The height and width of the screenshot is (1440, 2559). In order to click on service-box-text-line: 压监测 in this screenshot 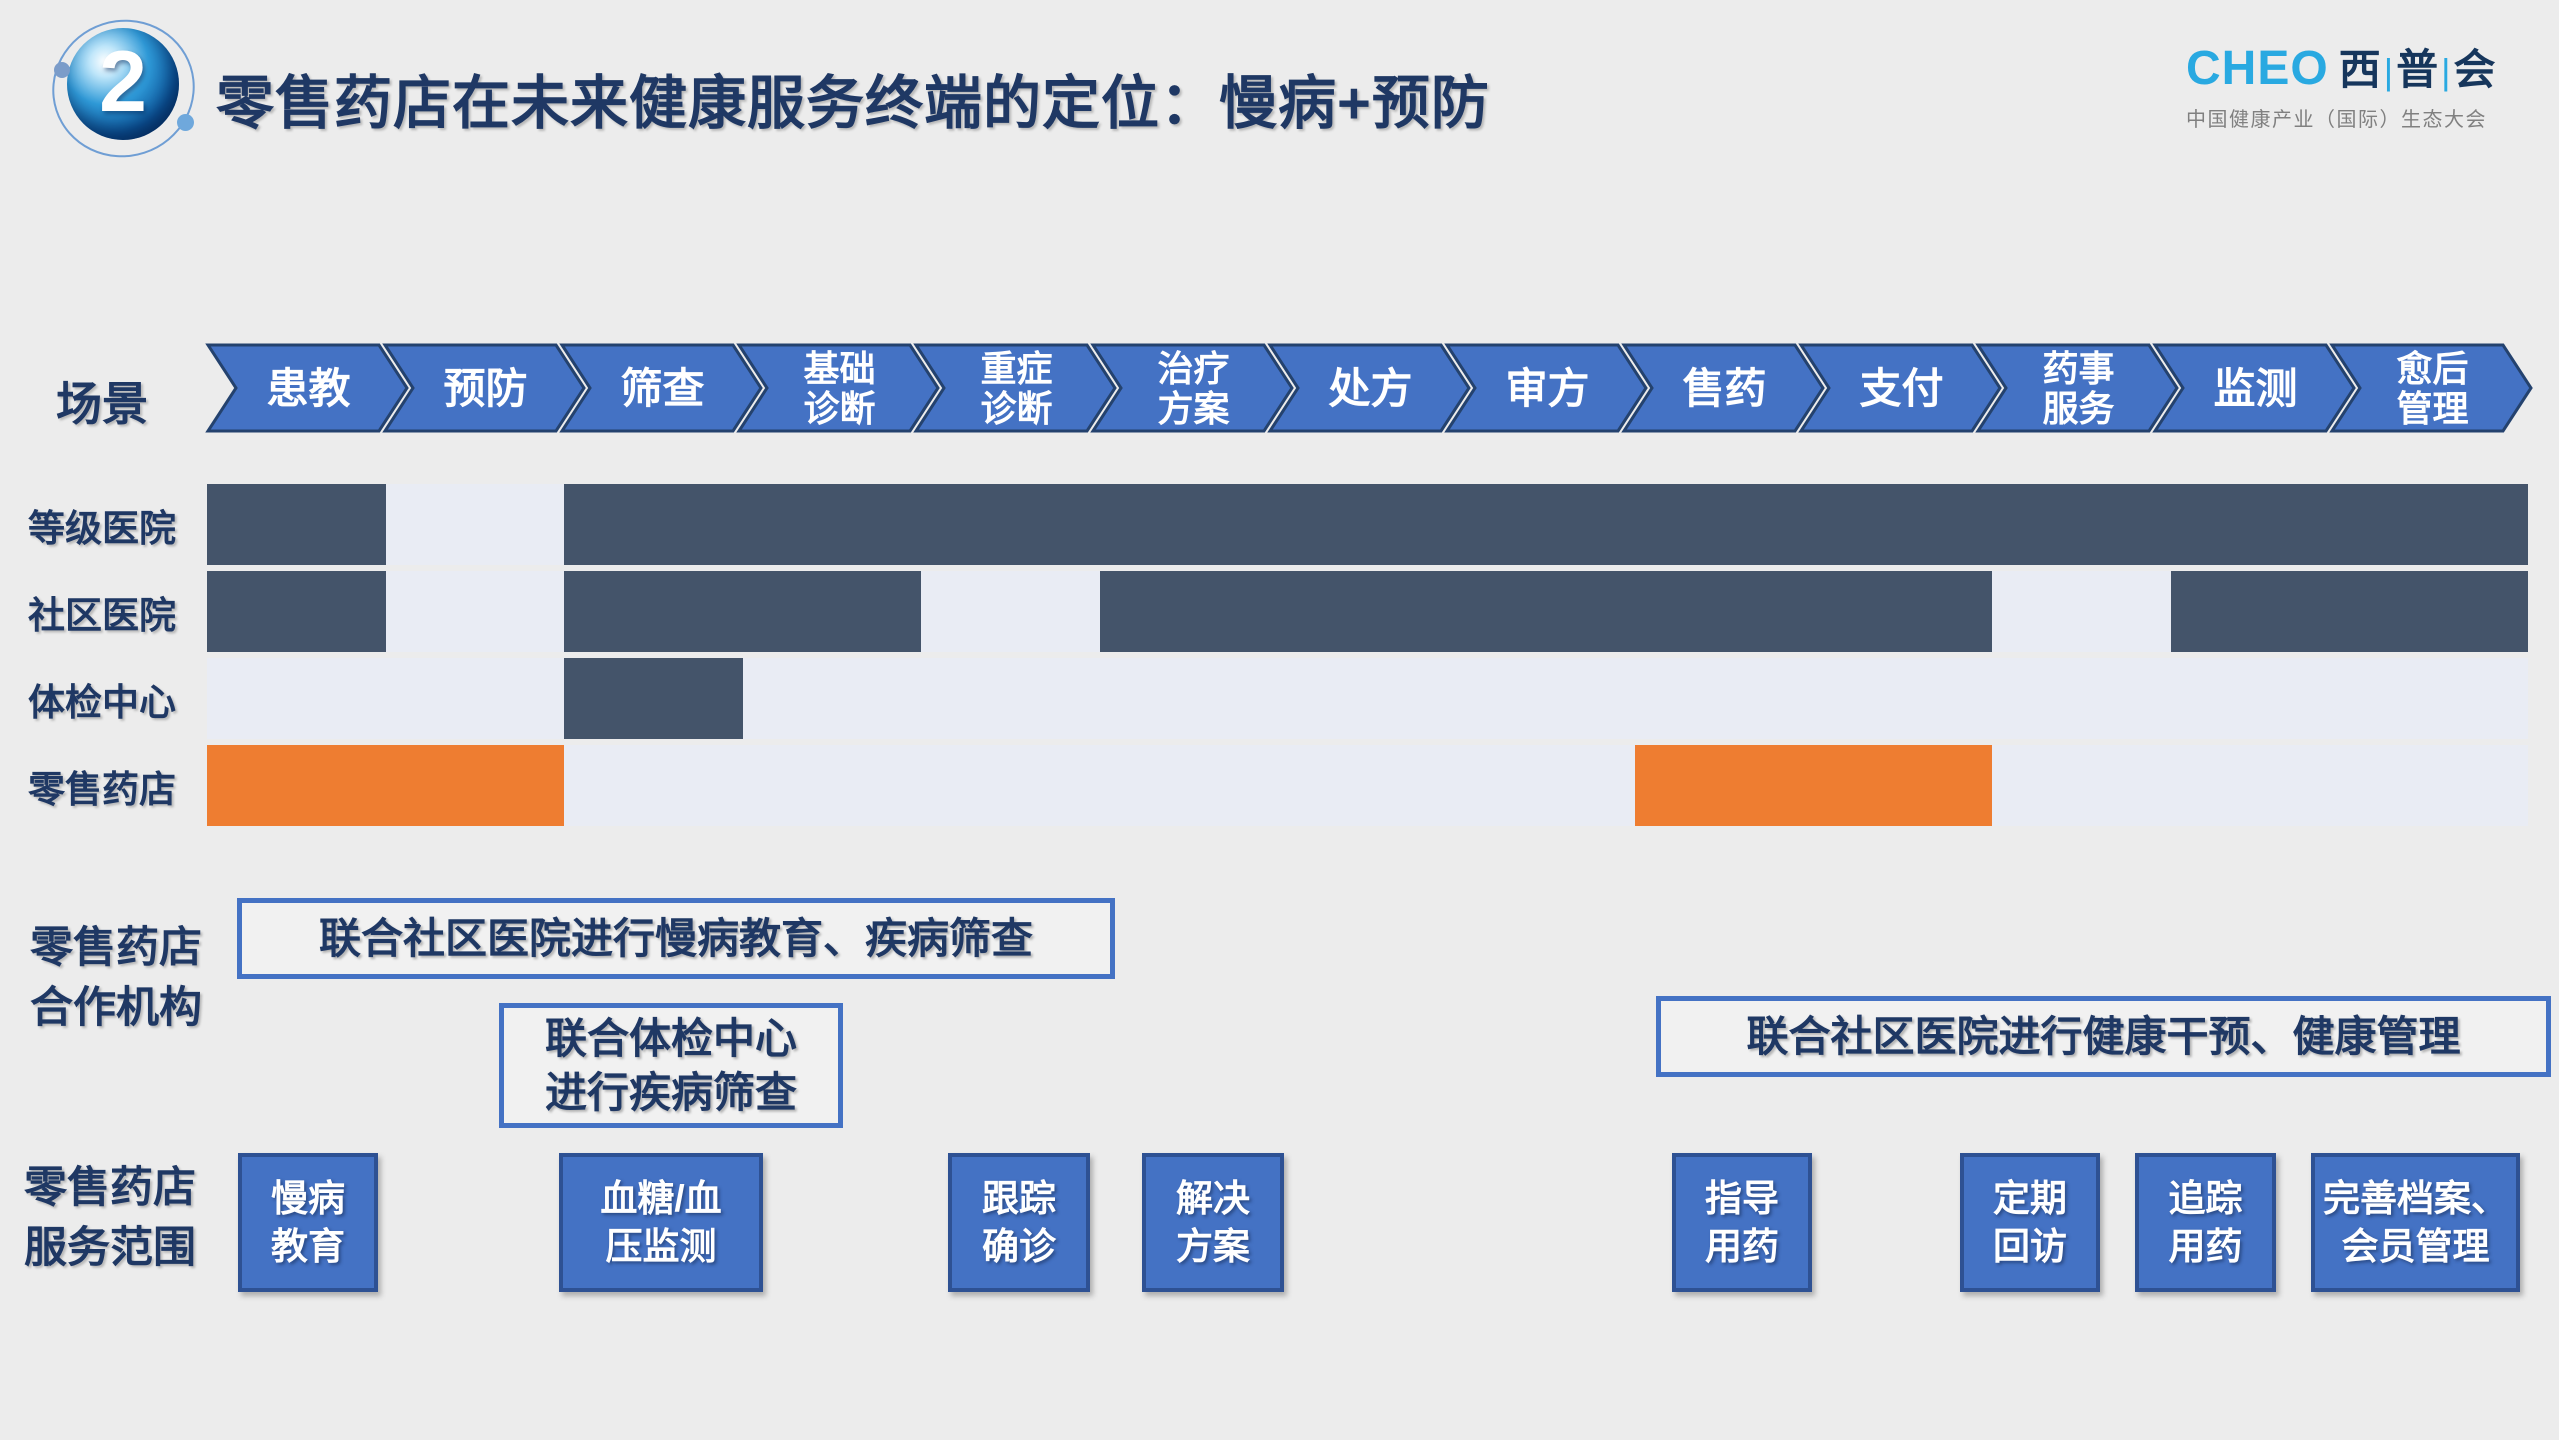, I will do `click(661, 1246)`.